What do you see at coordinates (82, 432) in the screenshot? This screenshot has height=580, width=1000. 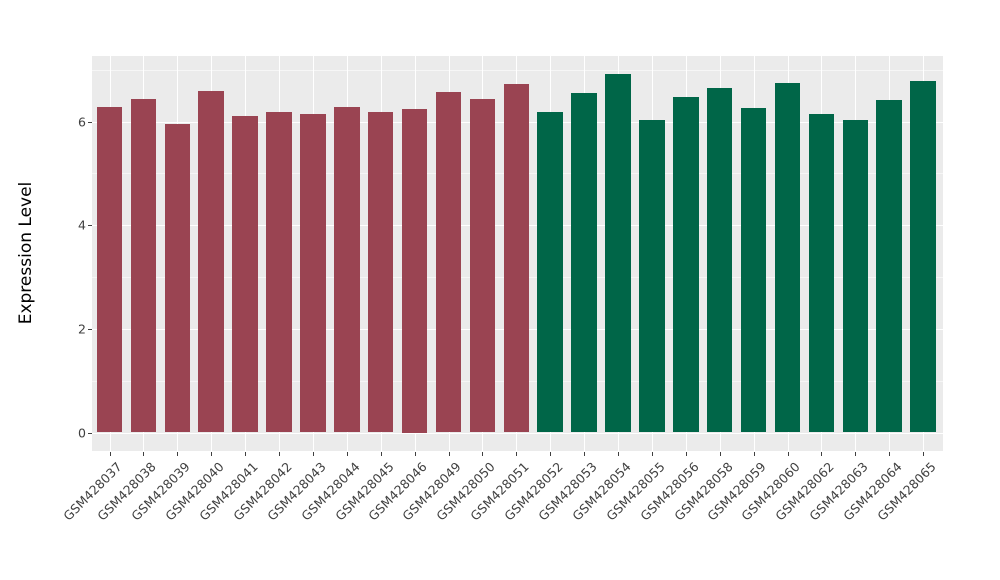 I see `y-tick-label: 0` at bounding box center [82, 432].